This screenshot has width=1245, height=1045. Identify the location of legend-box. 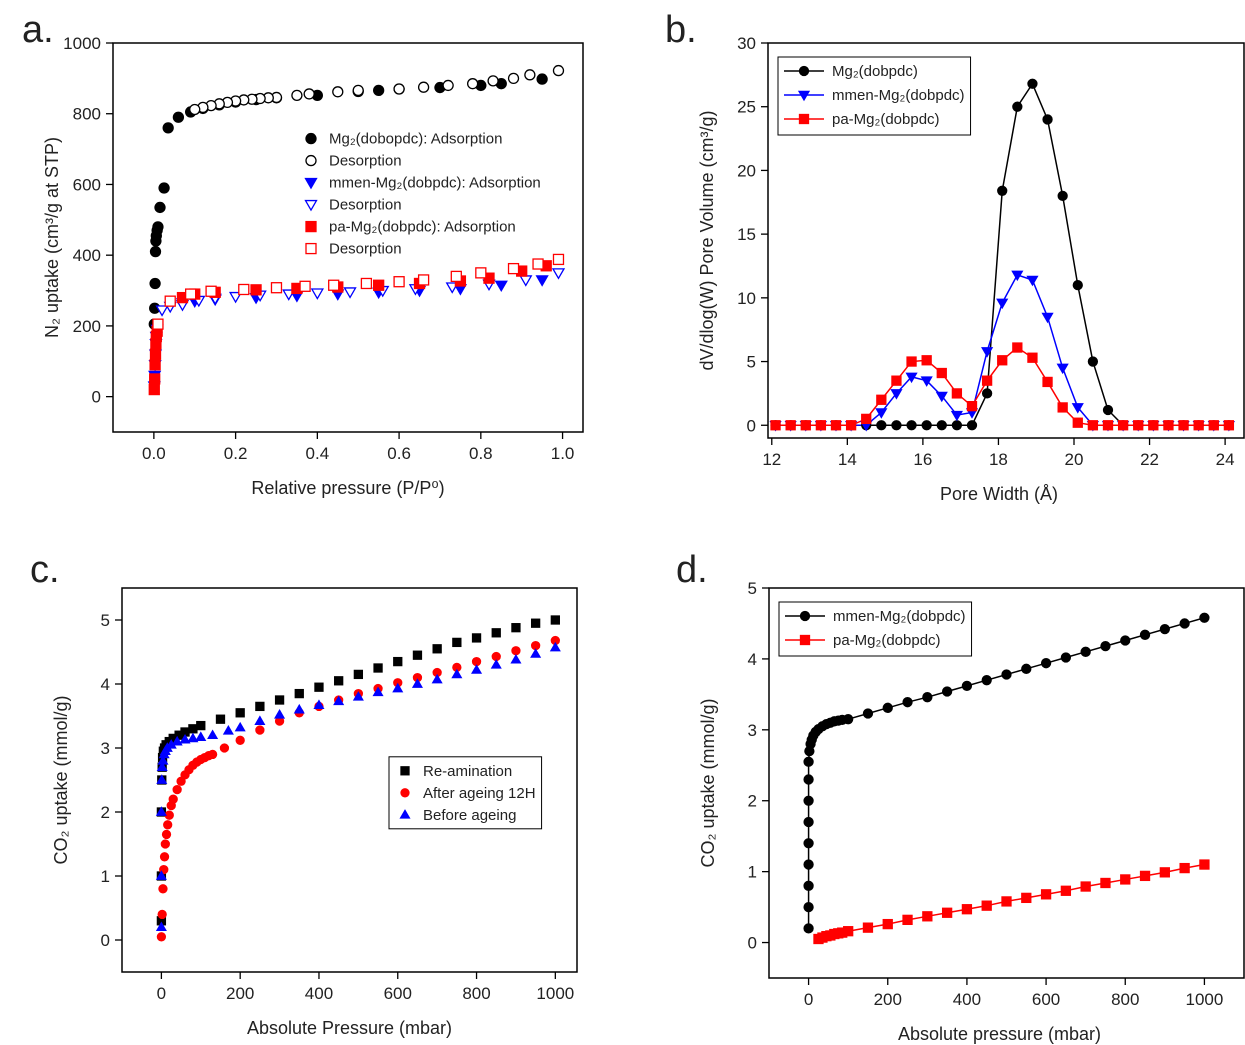
(465, 793).